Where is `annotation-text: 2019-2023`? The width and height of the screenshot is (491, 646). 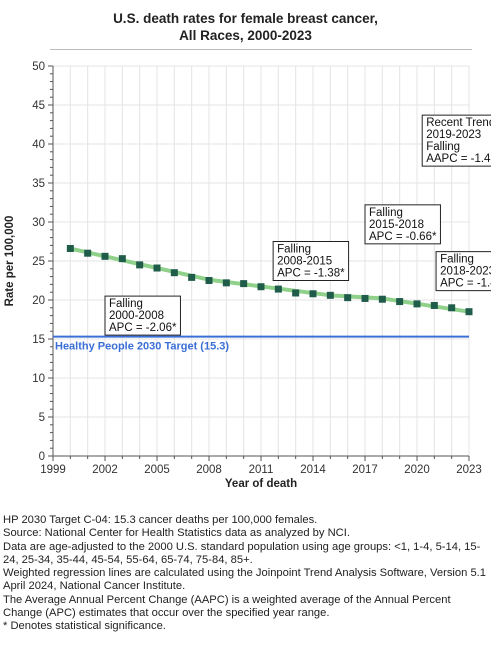
annotation-text: 2019-2023 is located at coordinates (453, 135).